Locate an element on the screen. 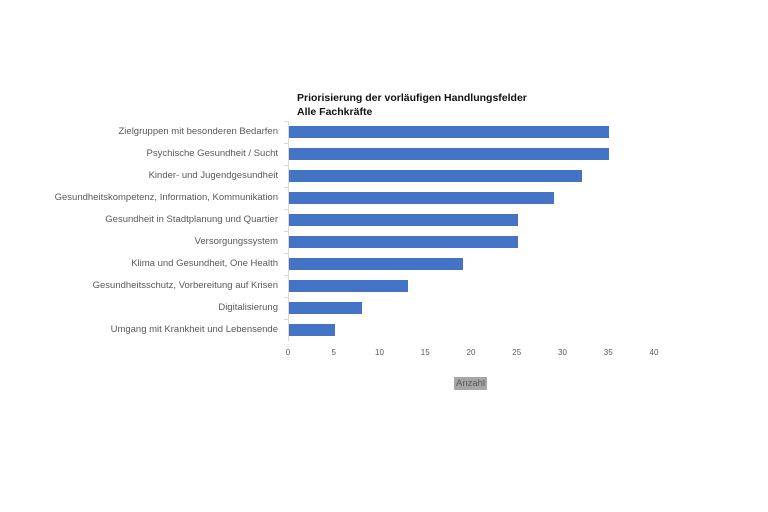 The width and height of the screenshot is (768, 512). x-tick-label: 40 is located at coordinates (654, 352).